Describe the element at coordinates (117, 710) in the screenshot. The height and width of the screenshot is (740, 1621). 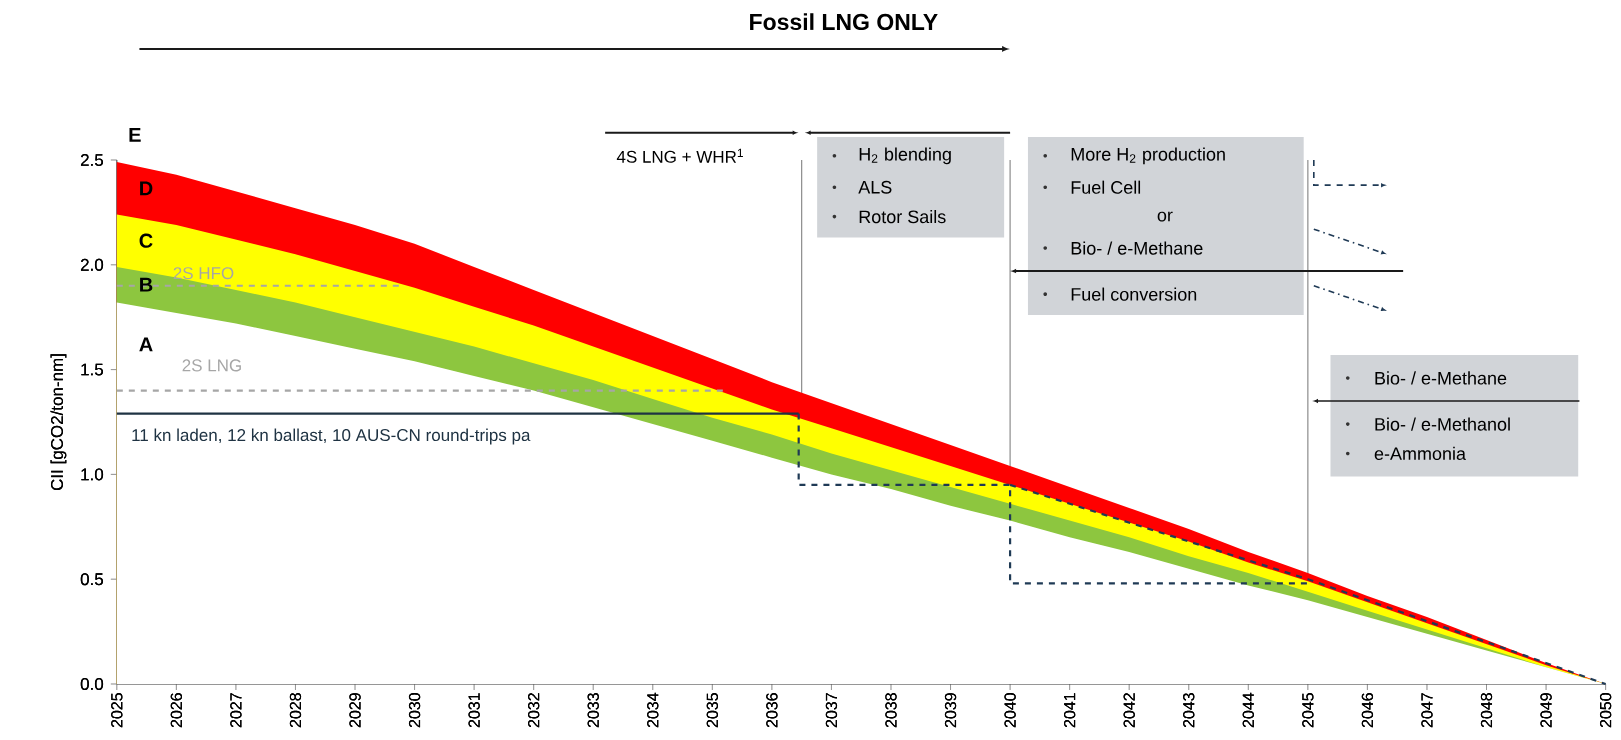
I see `x-tick-label: 2025` at that location.